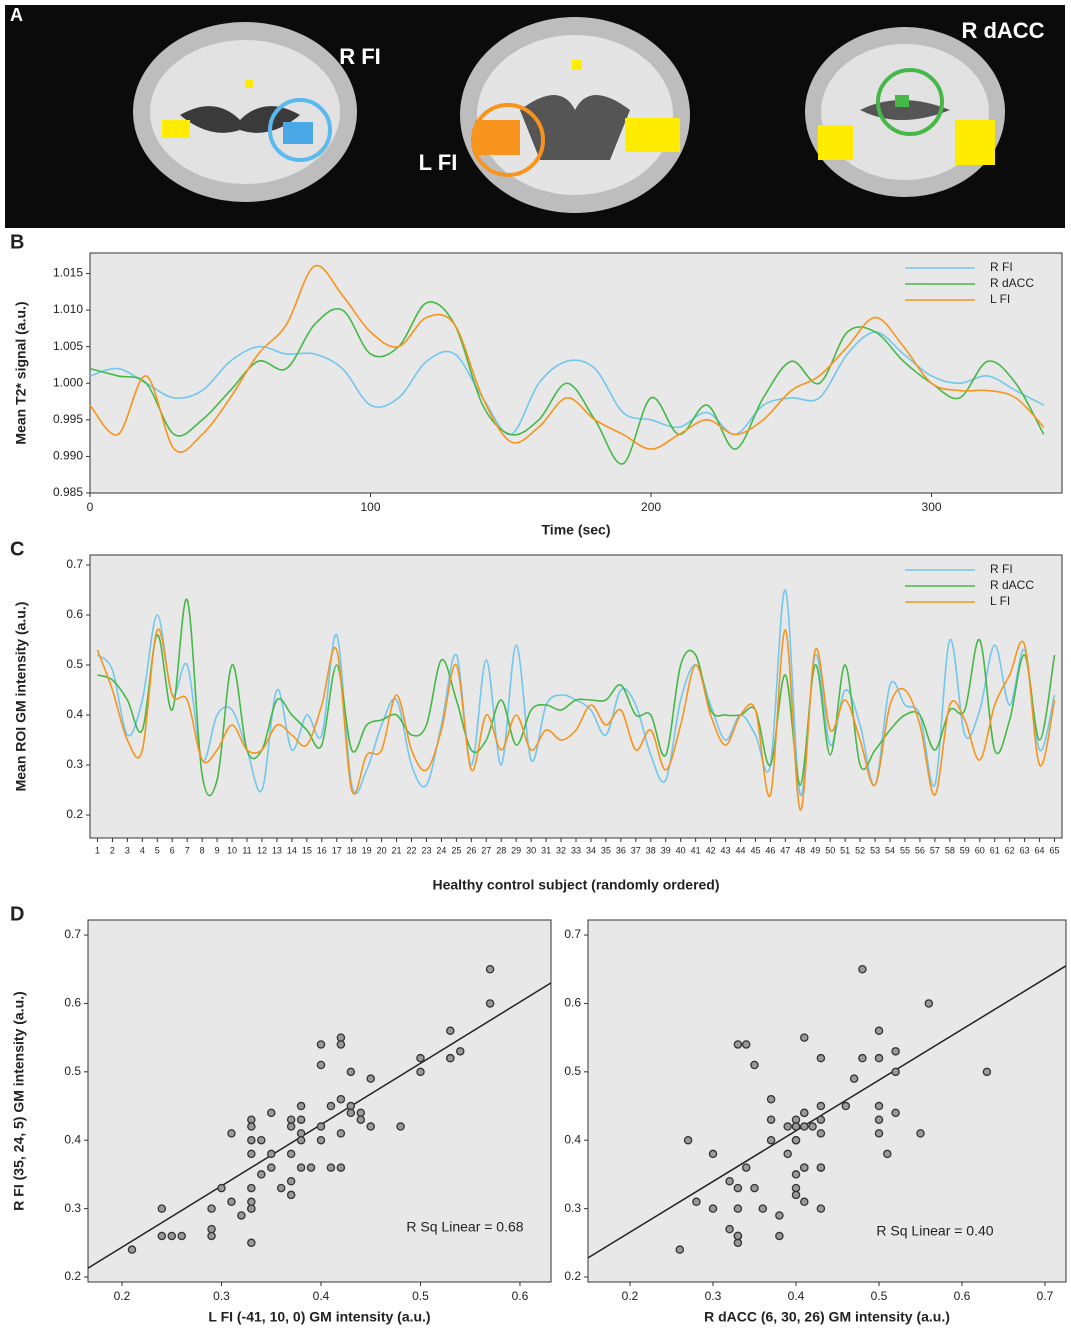 This screenshot has height=1332, width=1071. Describe the element at coordinates (1055, 850) in the screenshot. I see `x-tick-label: 65` at that location.